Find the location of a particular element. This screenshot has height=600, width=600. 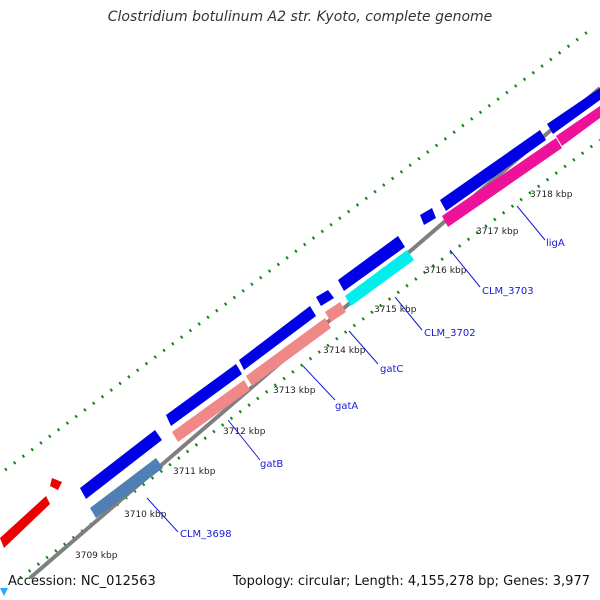

gene-red-small is located at coordinates (56, 484).